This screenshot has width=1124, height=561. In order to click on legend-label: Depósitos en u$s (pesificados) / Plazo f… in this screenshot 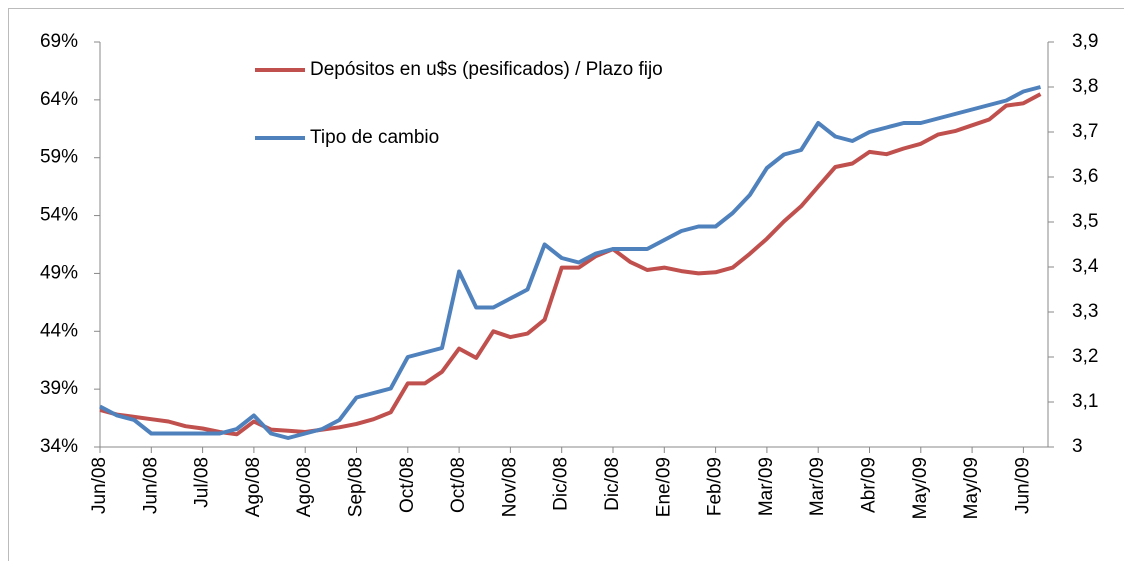, I will do `click(486, 69)`.